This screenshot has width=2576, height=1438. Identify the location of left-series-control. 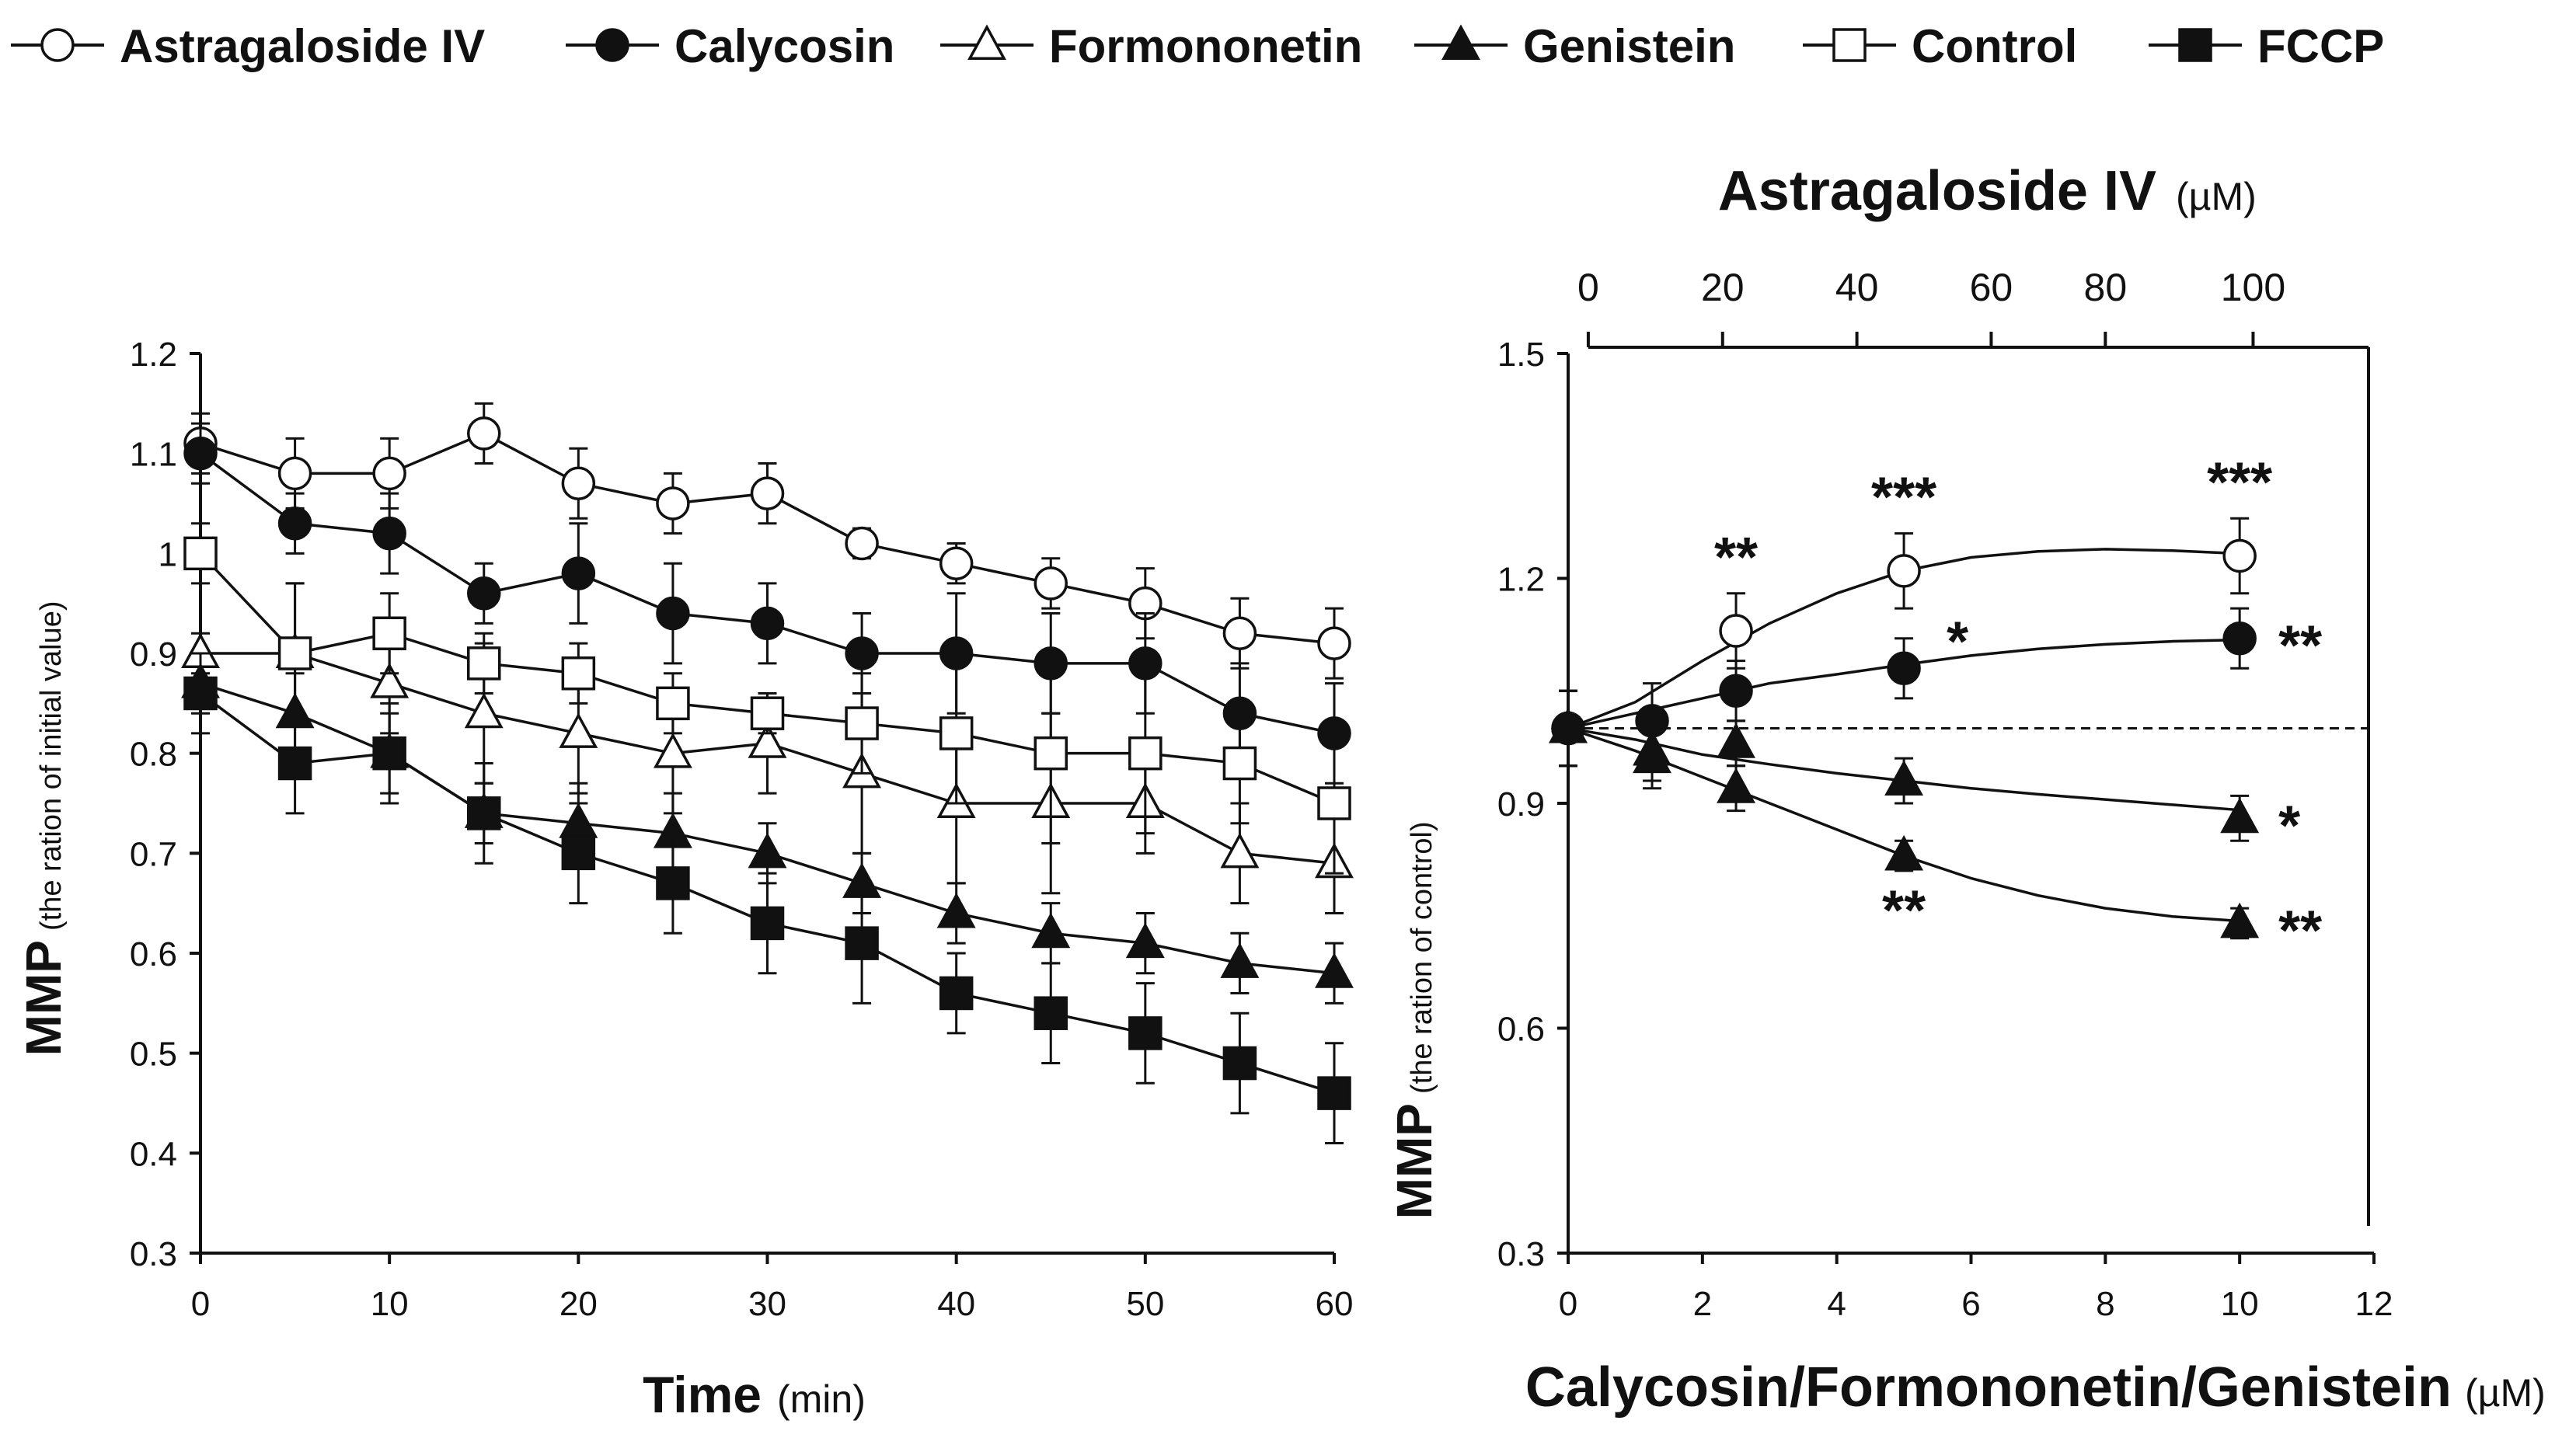
(767, 698).